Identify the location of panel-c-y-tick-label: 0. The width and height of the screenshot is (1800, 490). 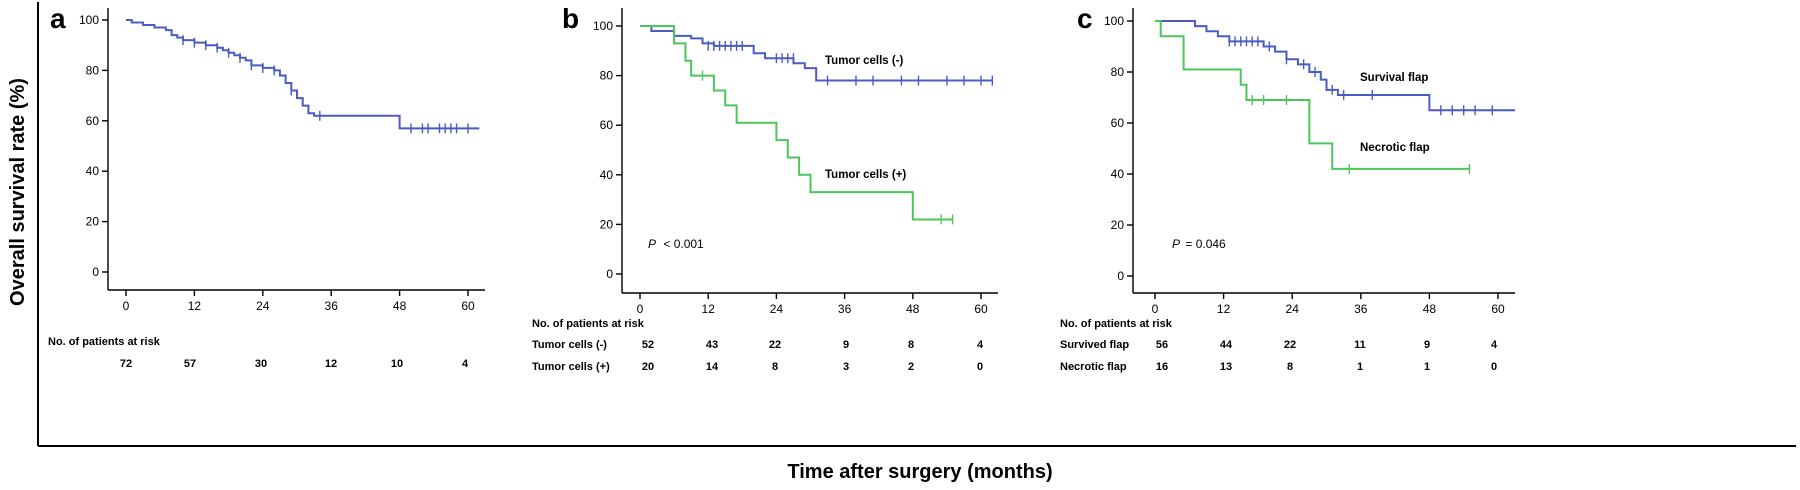
(1120, 276).